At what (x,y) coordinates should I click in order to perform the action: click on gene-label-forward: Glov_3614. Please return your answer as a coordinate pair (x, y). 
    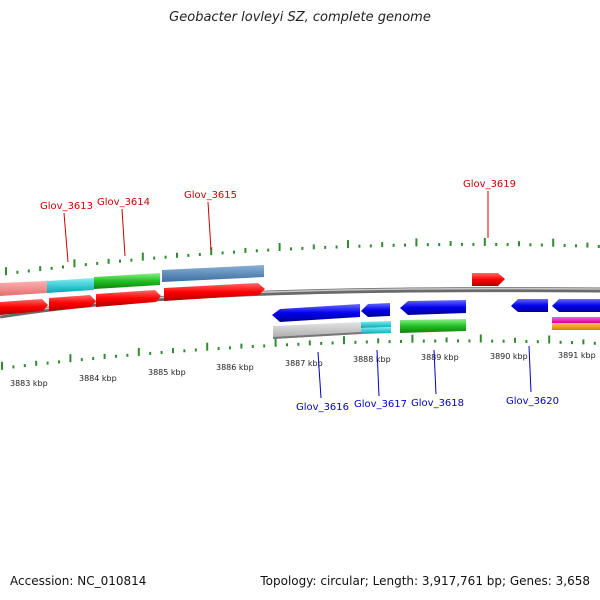
    Looking at the image, I should click on (123, 202).